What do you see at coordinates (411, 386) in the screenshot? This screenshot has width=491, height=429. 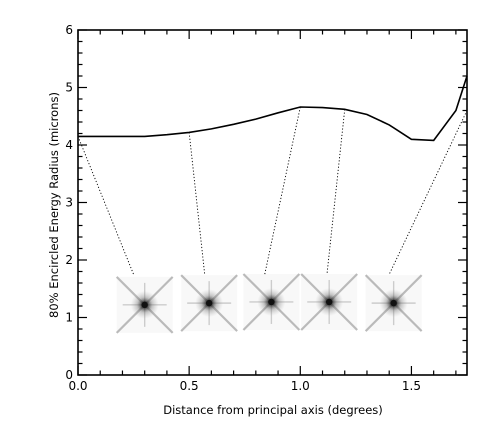 I see `x-tick-label: 1.5` at bounding box center [411, 386].